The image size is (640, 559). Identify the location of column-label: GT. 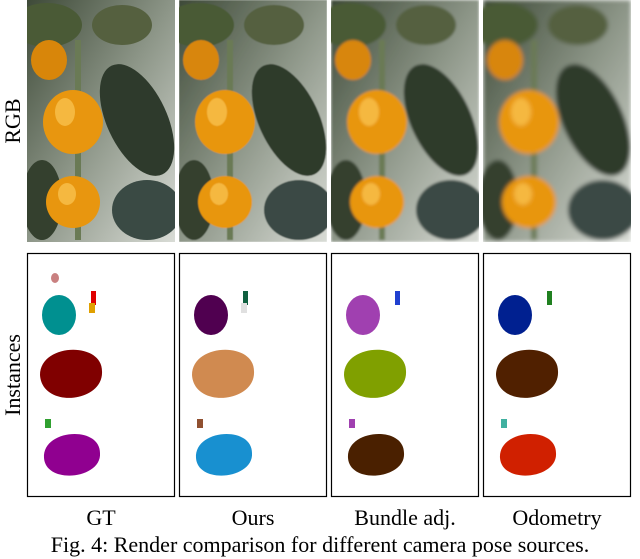
(101, 517).